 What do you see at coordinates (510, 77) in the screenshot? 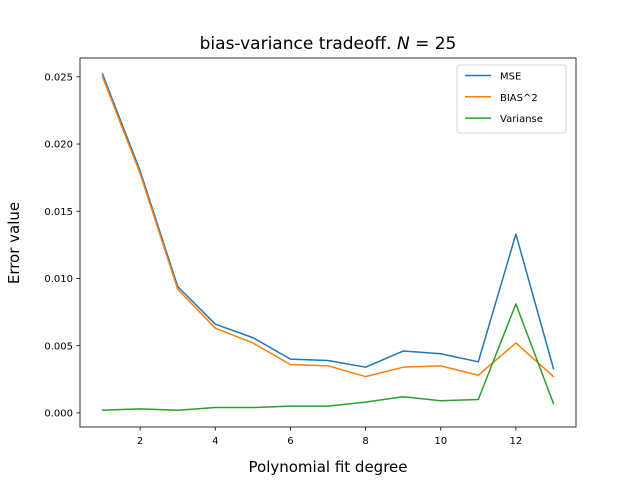
I see `legend-label-mse: MSE` at bounding box center [510, 77].